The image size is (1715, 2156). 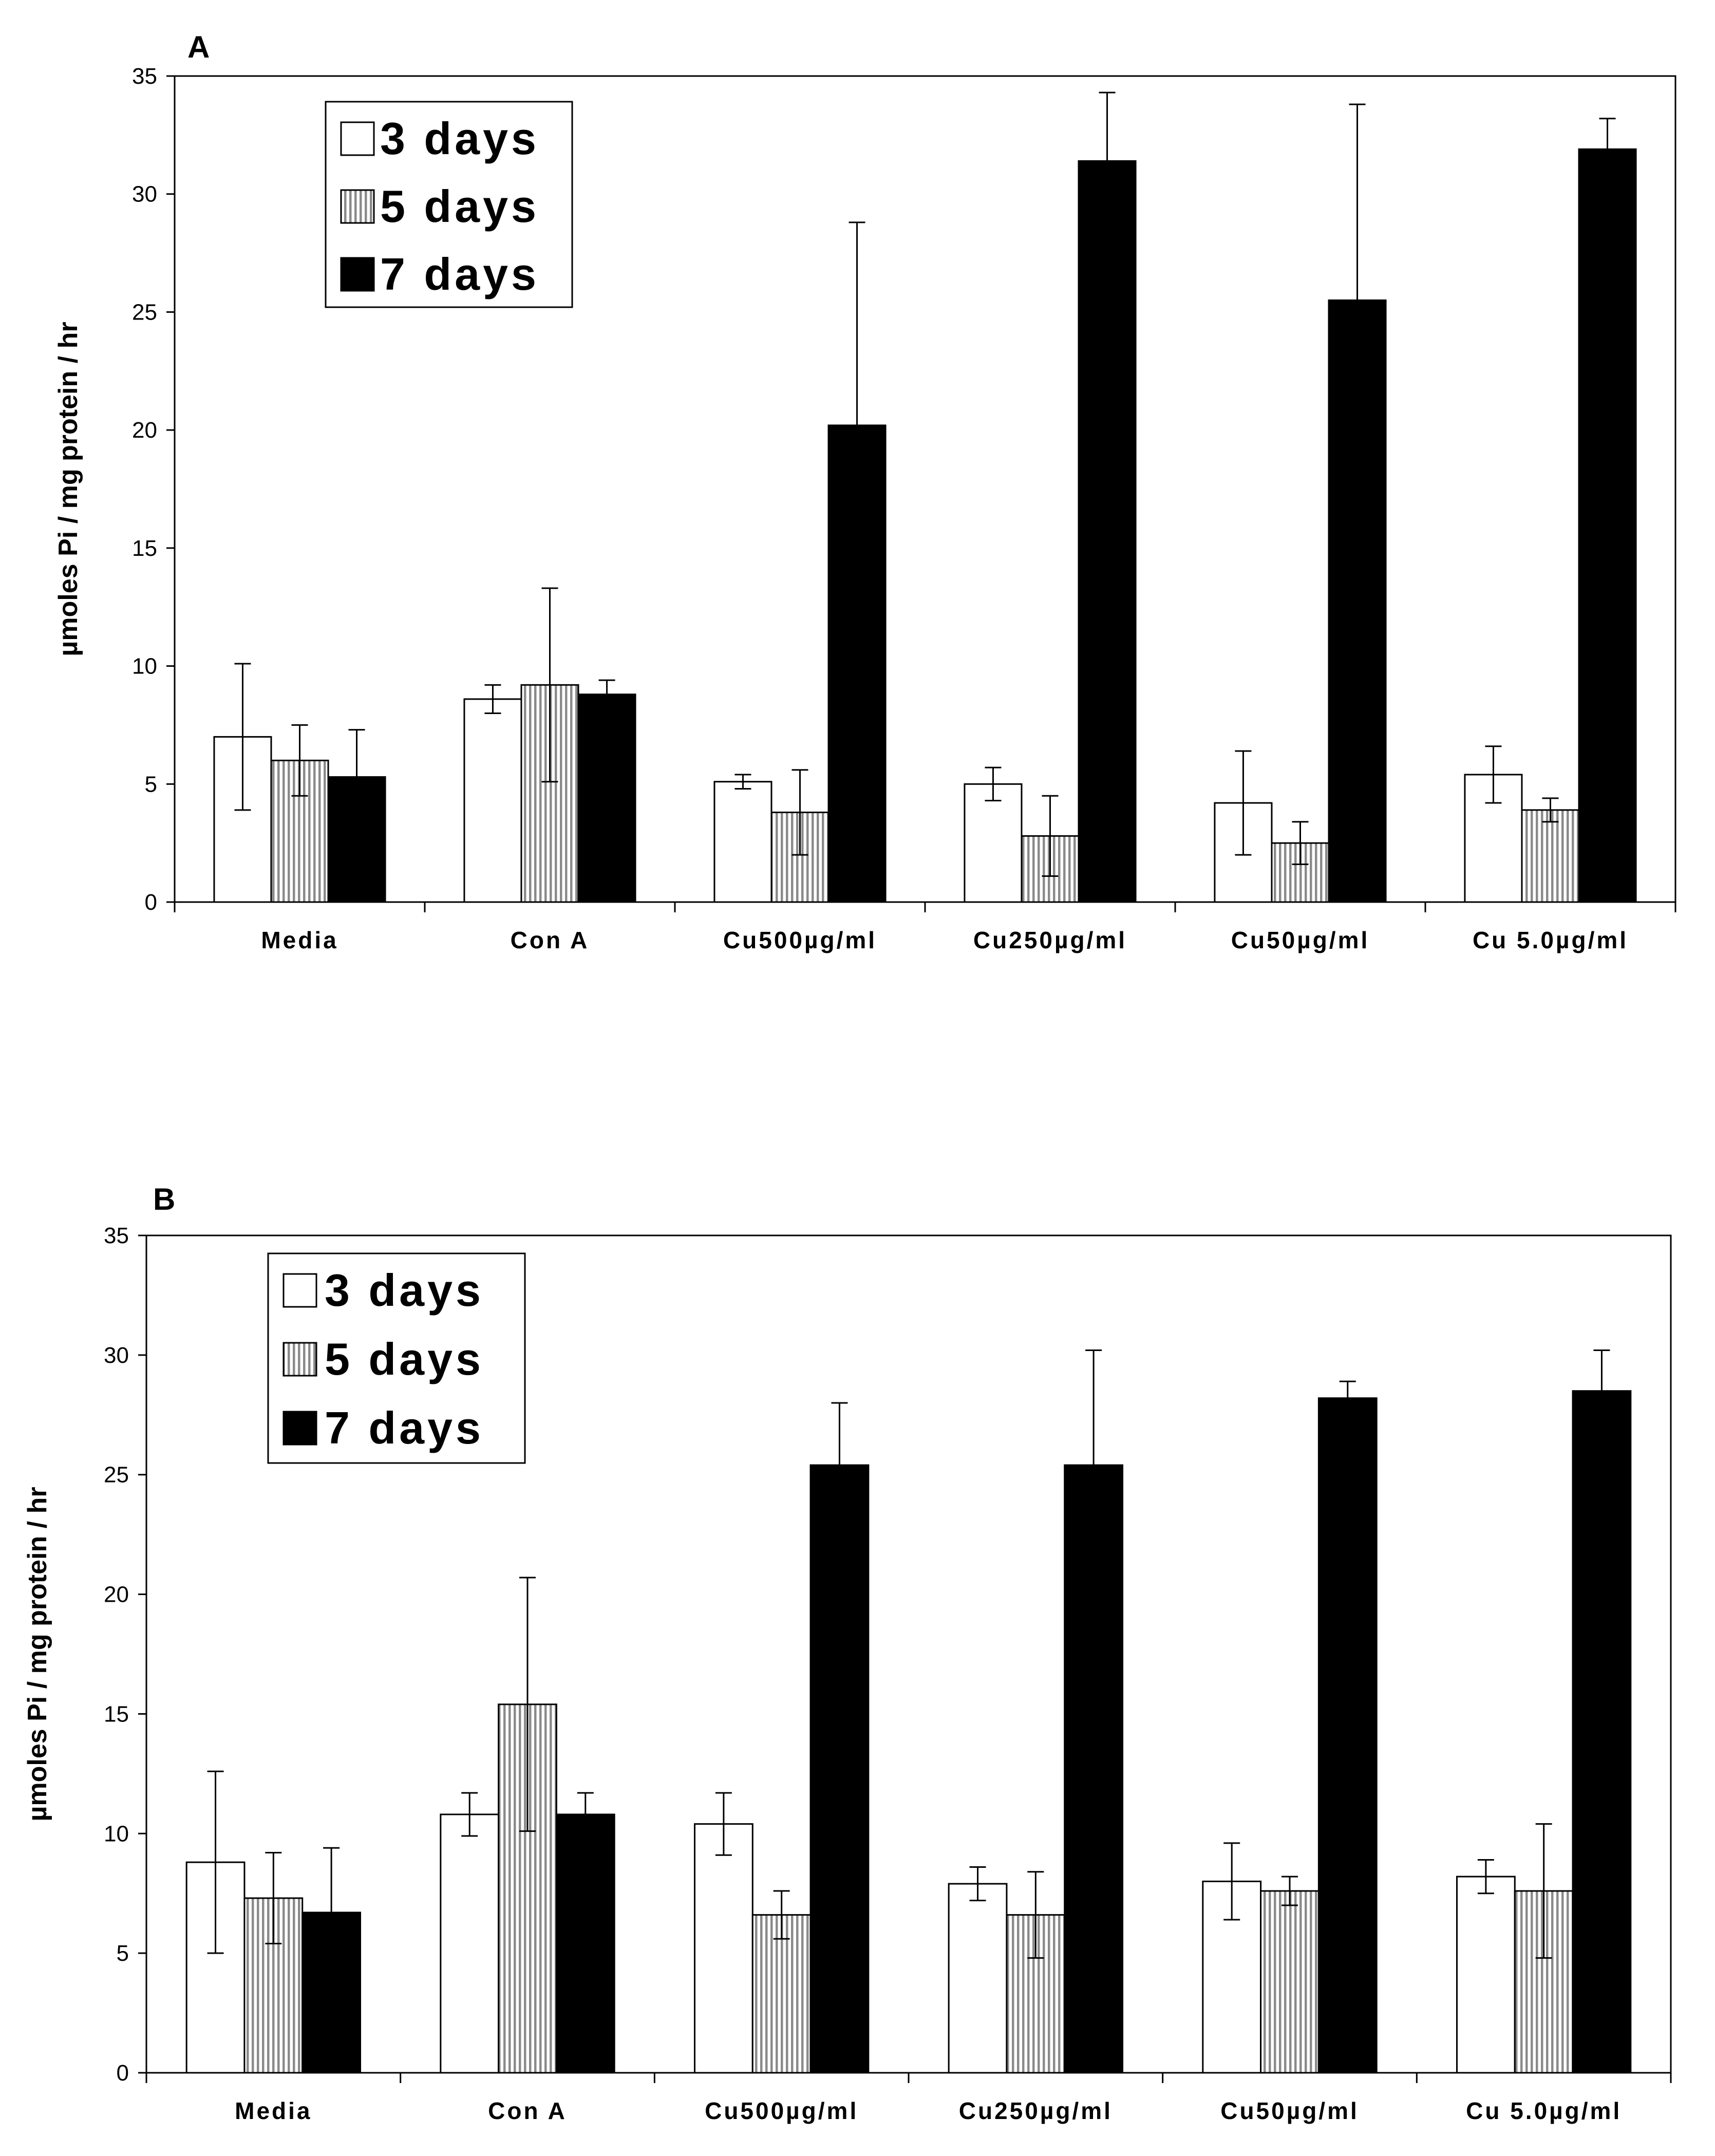 What do you see at coordinates (357, 207) in the screenshot?
I see `chart-a-legend-swatch-5-days` at bounding box center [357, 207].